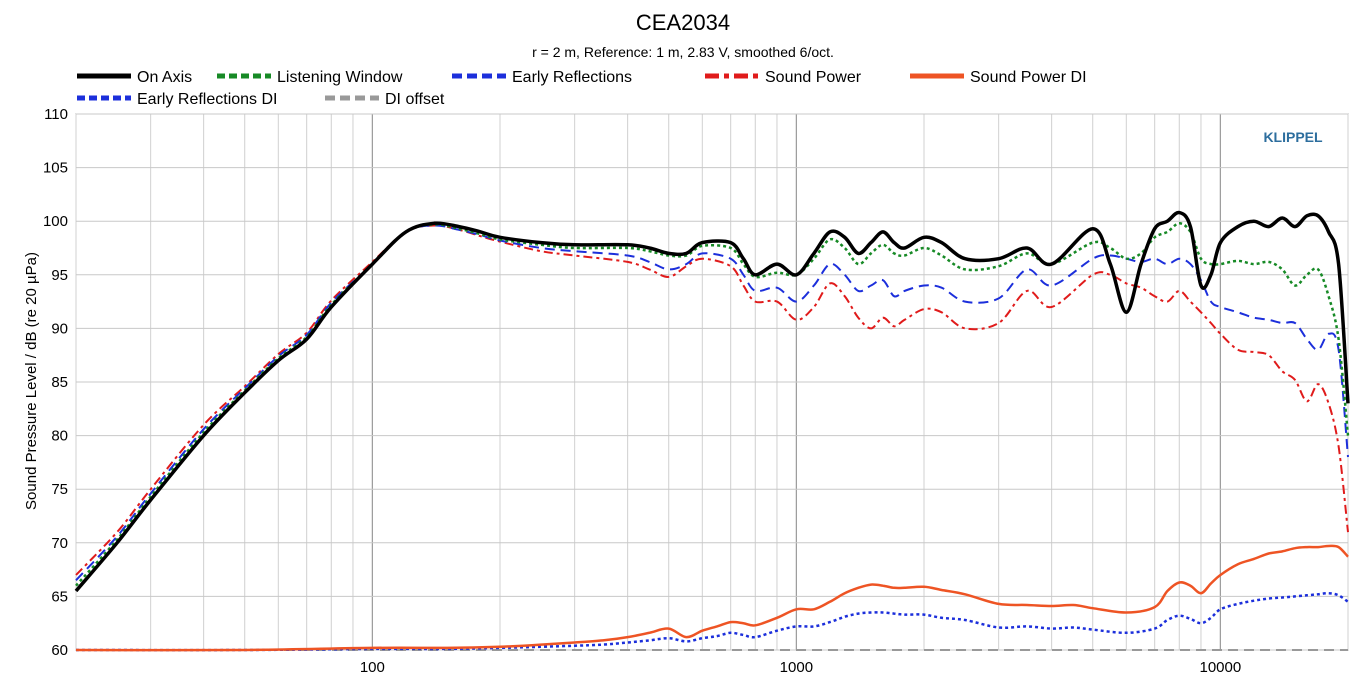  I want to click on y-tick-label: 95, so click(59, 275).